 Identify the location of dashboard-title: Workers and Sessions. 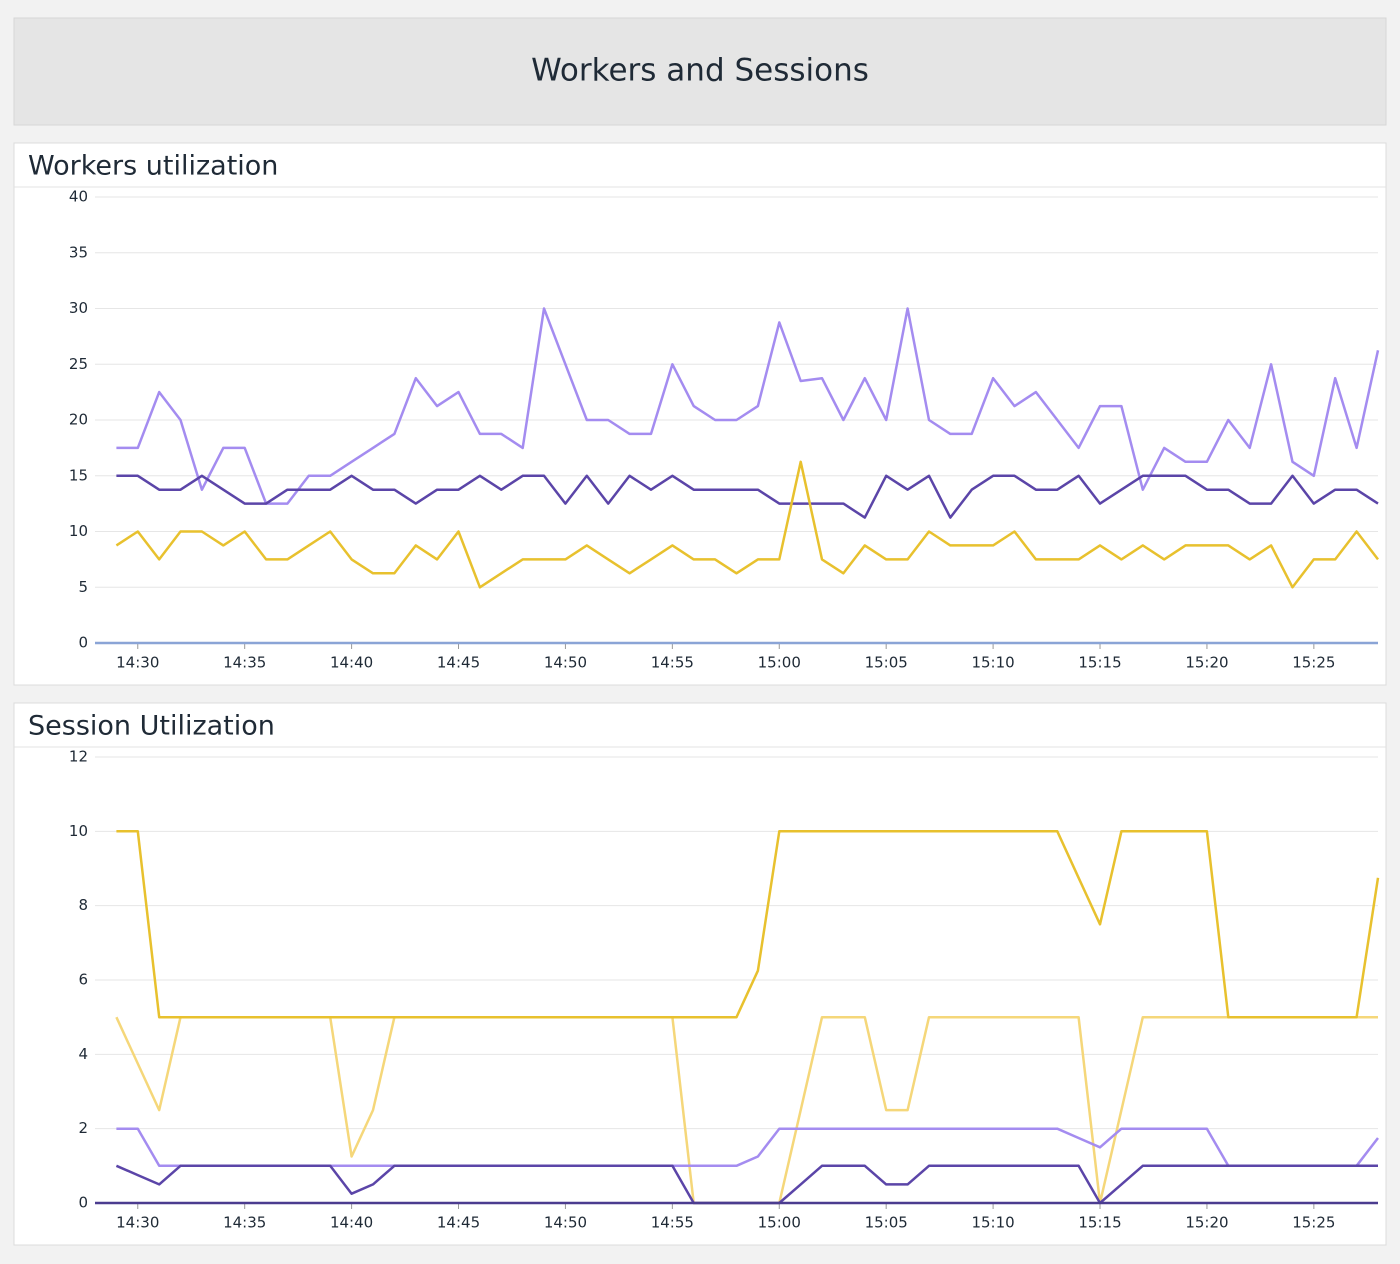
(700, 71).